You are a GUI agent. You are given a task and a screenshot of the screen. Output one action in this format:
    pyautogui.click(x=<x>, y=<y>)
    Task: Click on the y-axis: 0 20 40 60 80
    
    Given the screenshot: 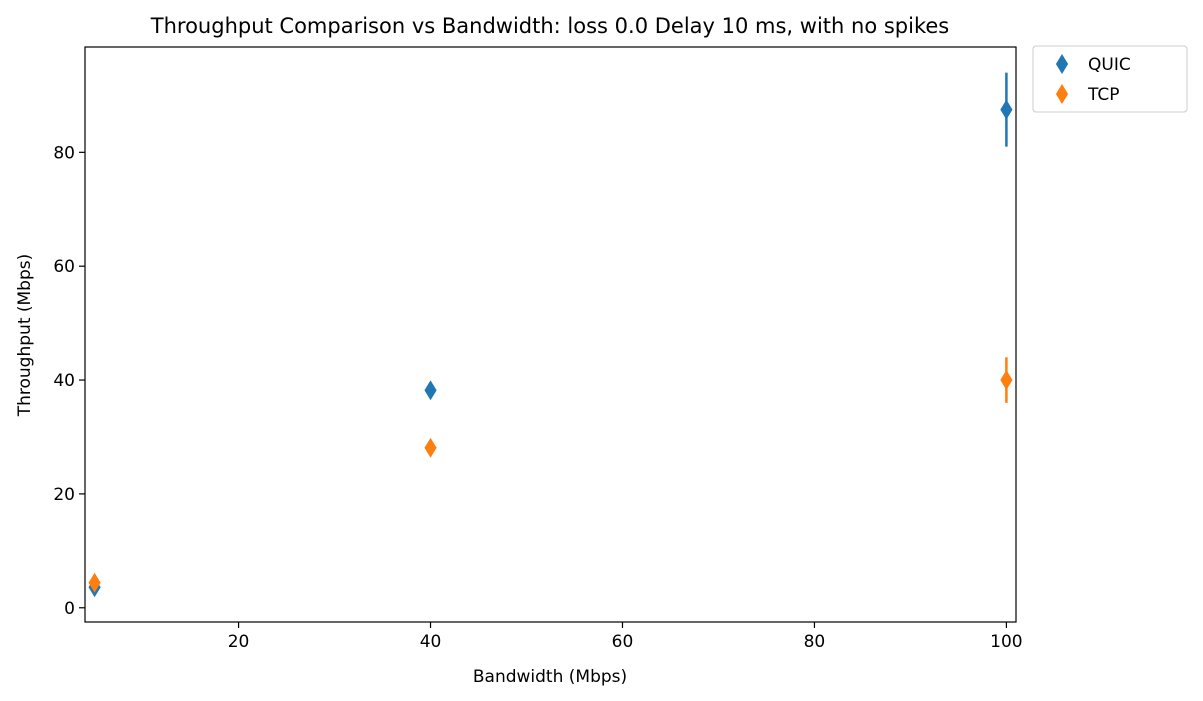 What is the action you would take?
    pyautogui.click(x=69, y=381)
    